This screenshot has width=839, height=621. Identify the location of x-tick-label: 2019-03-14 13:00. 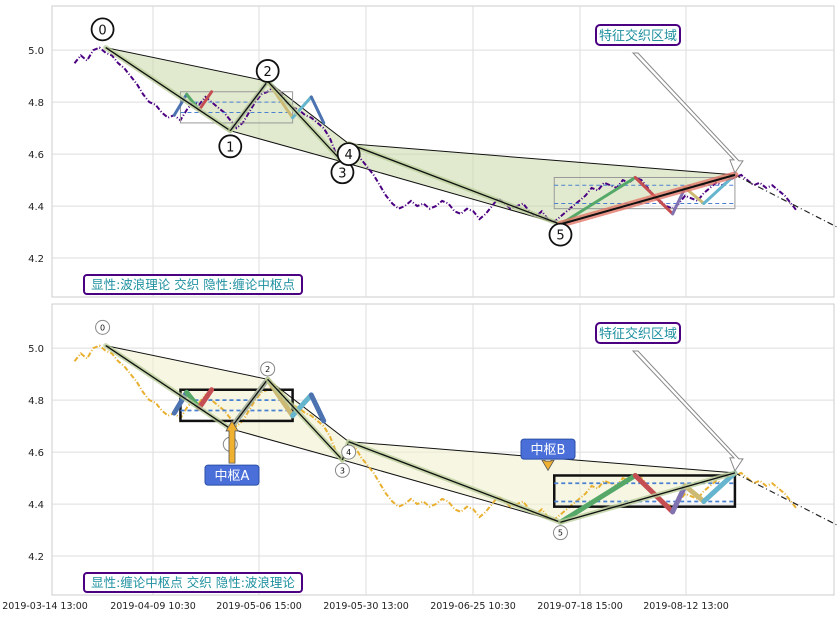
(45, 606).